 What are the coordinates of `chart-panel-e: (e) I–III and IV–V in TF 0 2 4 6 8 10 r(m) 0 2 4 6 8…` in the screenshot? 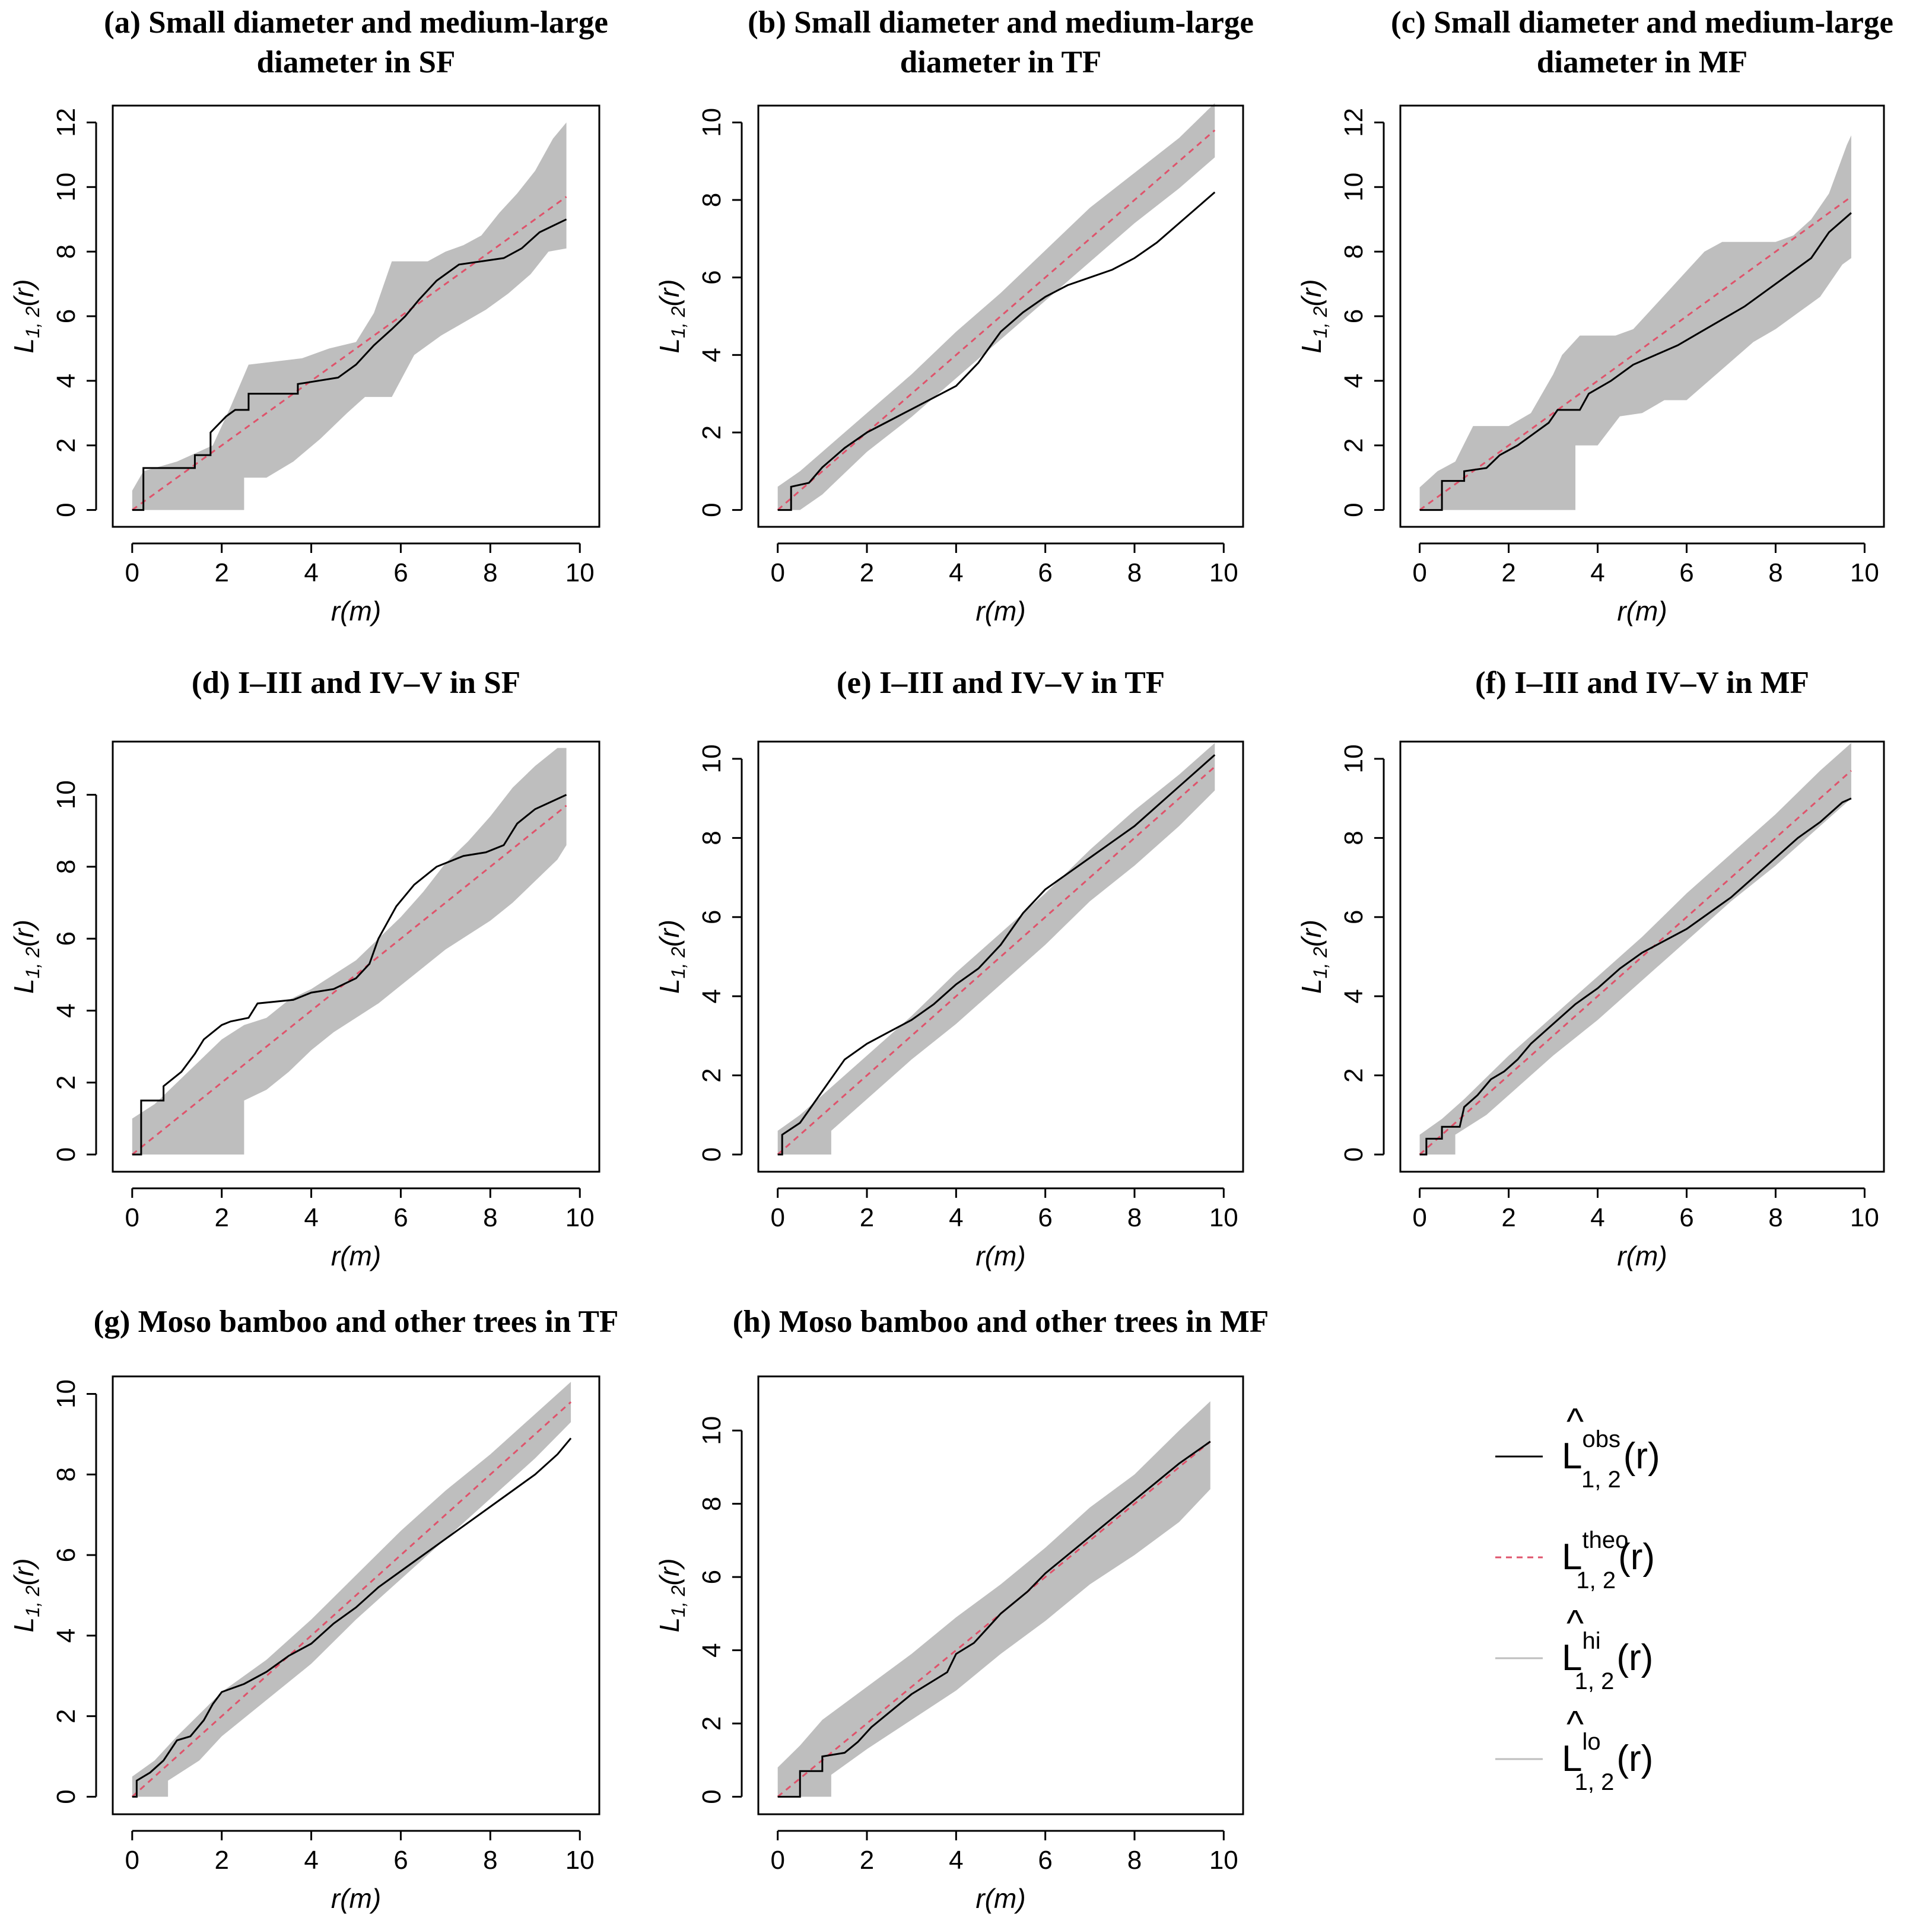 It's located at (949, 968).